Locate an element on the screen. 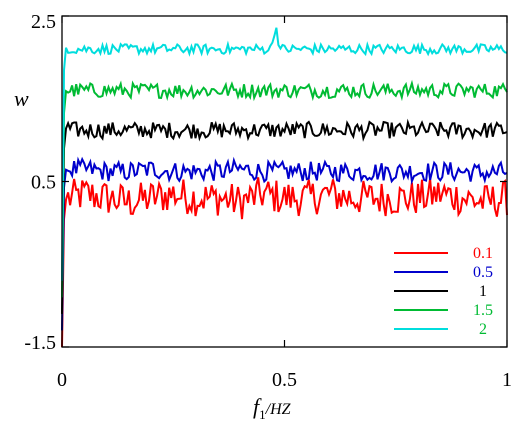  x-tick-label: 1 is located at coordinates (507, 380).